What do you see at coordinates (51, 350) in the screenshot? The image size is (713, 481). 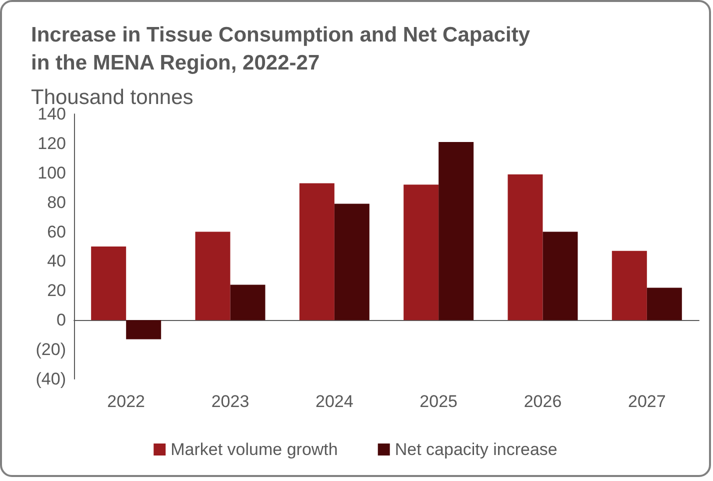 I see `y-tick-label: (20)` at bounding box center [51, 350].